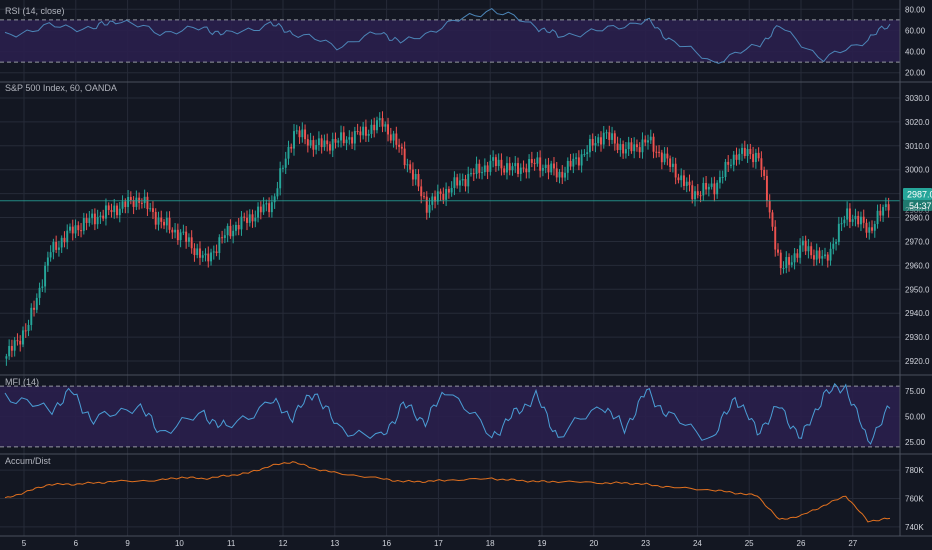 Image resolution: width=932 pixels, height=550 pixels. What do you see at coordinates (447, 35) in the screenshot?
I see `rsi-line` at bounding box center [447, 35].